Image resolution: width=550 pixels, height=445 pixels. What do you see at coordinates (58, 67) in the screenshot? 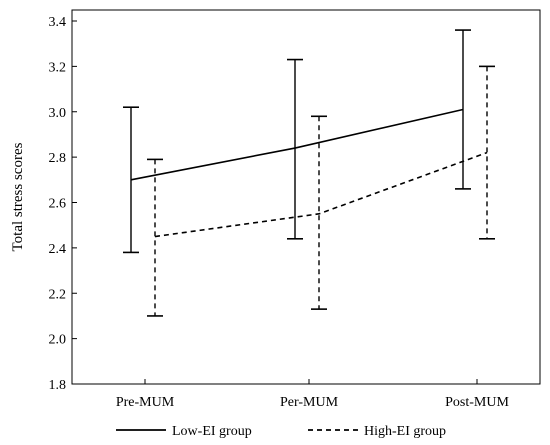
I see `y-tick-label: 3.2` at bounding box center [58, 67].